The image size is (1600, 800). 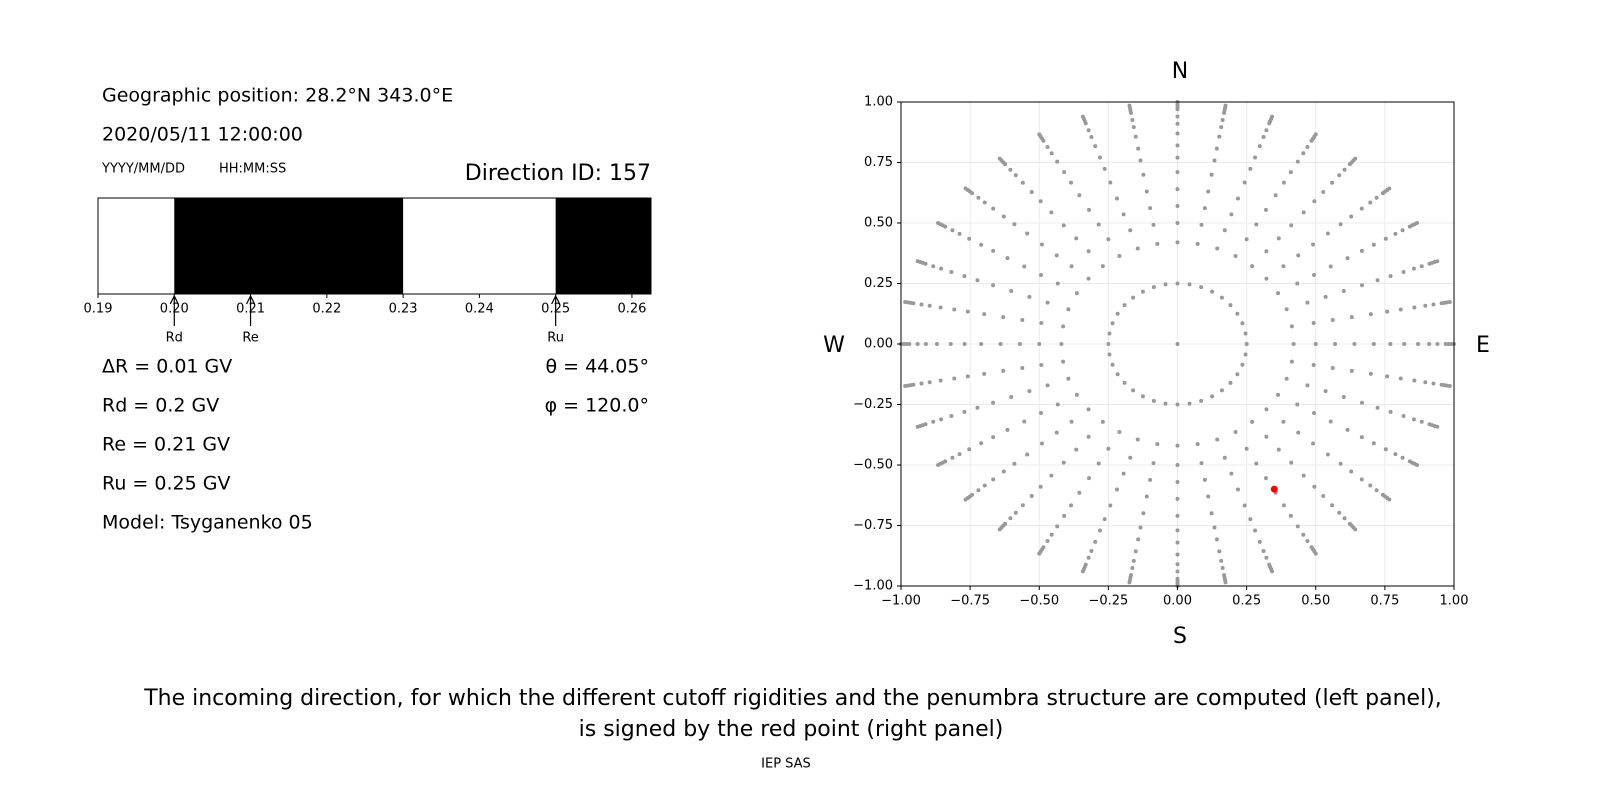 I want to click on penumbra-frame, so click(x=374, y=246).